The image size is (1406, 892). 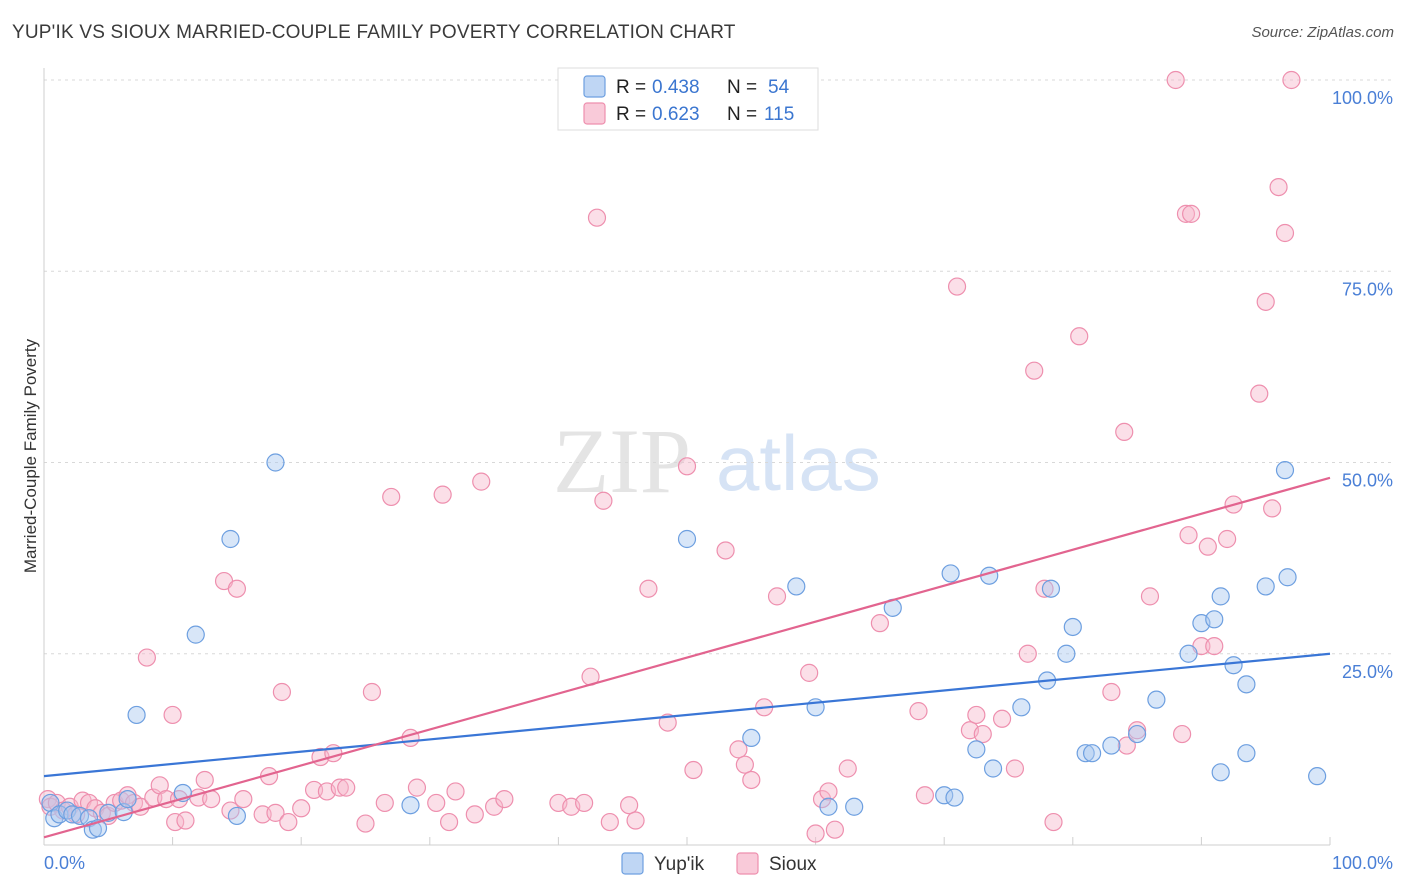 What do you see at coordinates (793, 864) in the screenshot?
I see `bottom-legend-label-sioux: Sioux` at bounding box center [793, 864].